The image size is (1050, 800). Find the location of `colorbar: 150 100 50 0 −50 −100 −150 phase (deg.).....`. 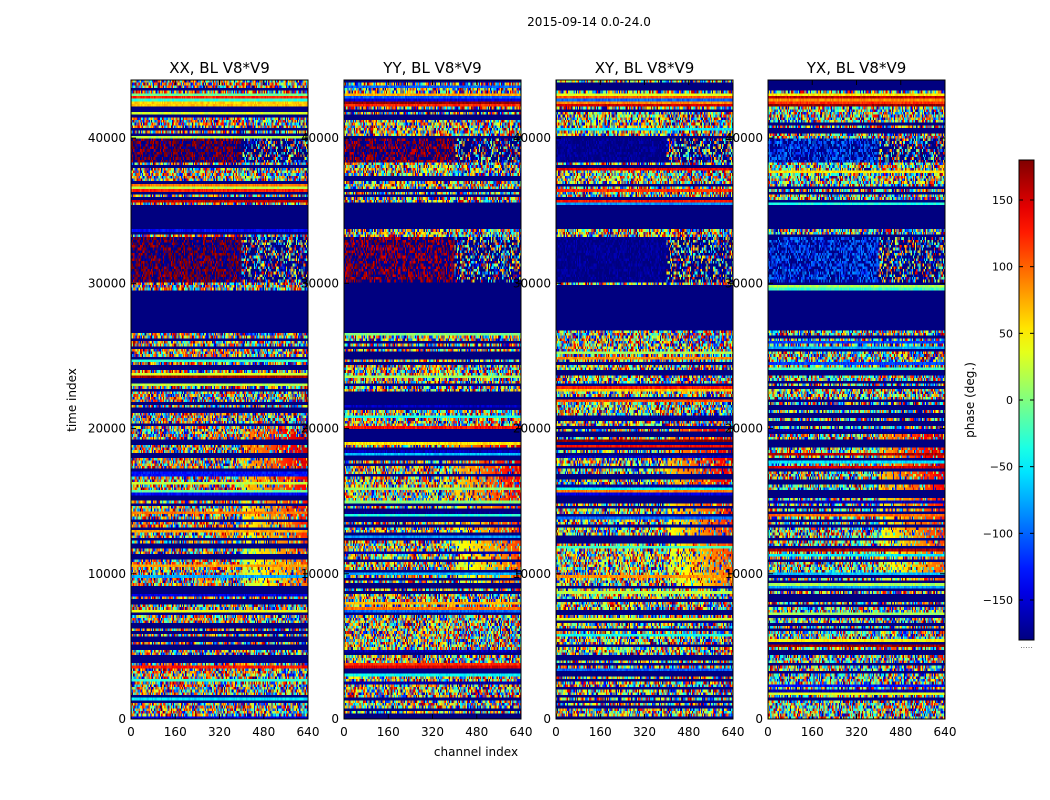

colorbar: 150 100 50 0 −50 −100 −150 phase (deg.)..... is located at coordinates (999, 404).